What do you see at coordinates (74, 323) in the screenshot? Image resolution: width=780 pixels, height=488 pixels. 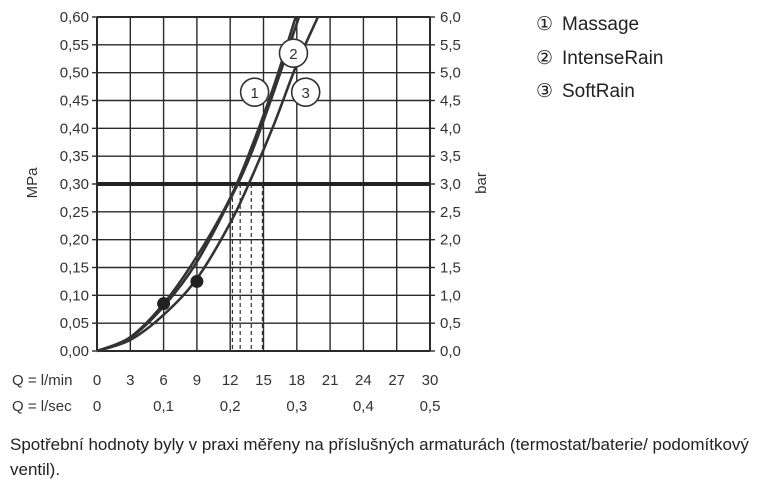 I see `y-left-tick-label: 0,05` at bounding box center [74, 323].